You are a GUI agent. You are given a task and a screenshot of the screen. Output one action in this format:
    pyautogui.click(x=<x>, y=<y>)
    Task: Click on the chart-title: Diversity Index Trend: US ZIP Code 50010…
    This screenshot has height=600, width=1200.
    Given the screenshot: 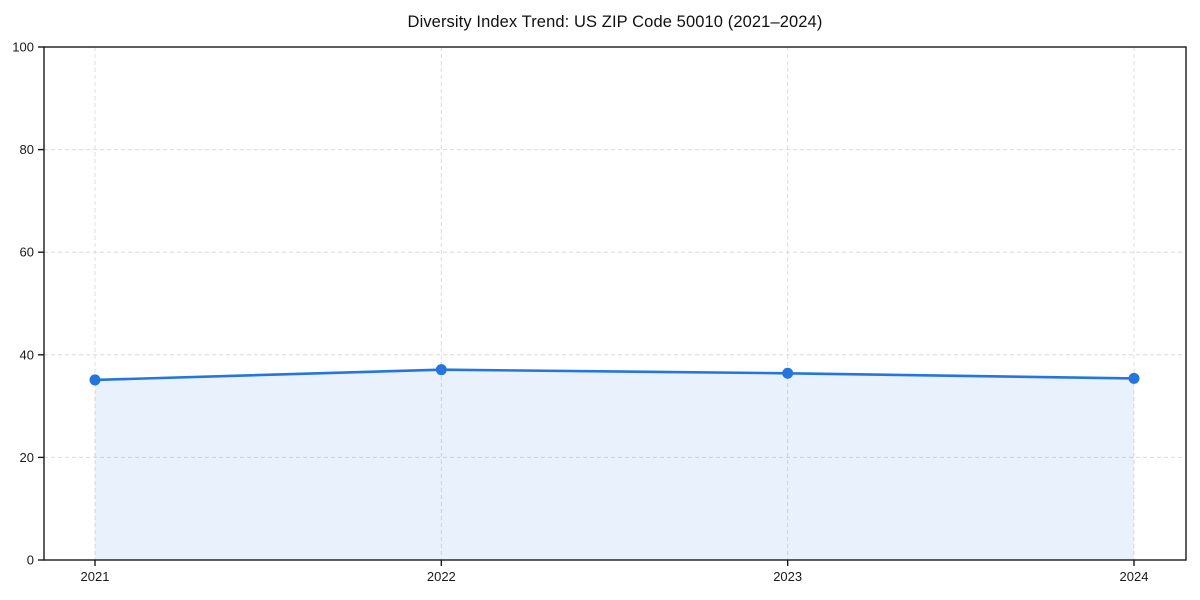 What is the action you would take?
    pyautogui.click(x=615, y=22)
    